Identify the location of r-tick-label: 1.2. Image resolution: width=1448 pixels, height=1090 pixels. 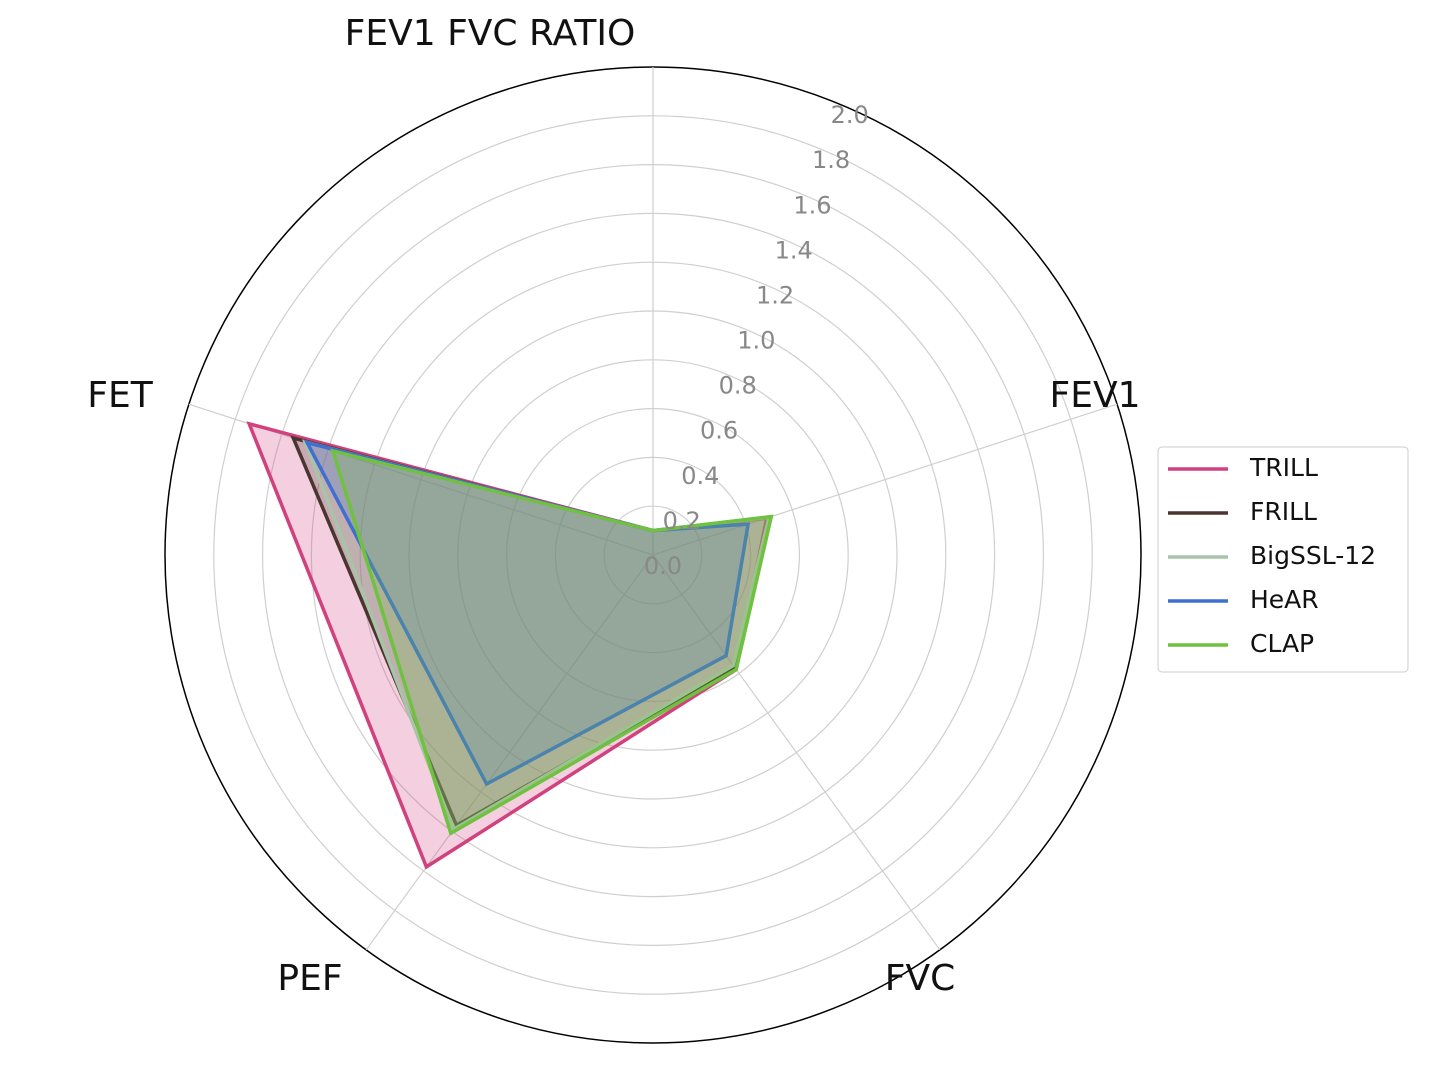
(775, 295).